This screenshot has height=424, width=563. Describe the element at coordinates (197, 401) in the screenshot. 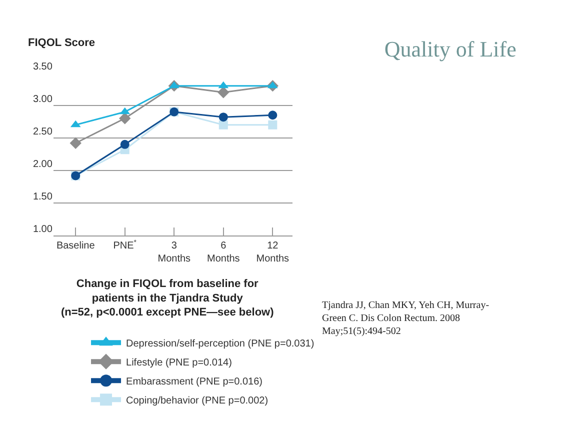

I see `legend-label: Coping/behavior (PNE p=0.002)` at that location.